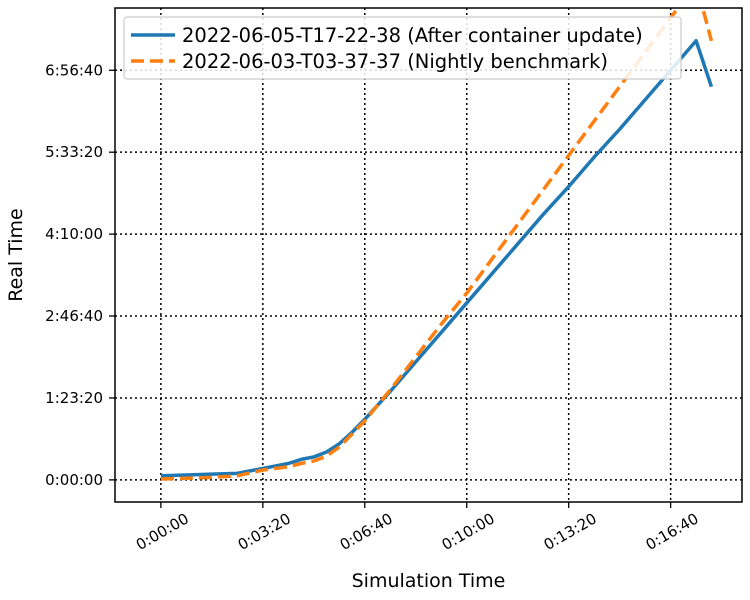 This screenshot has height=600, width=750. I want to click on x-tick-label: 0:10:00, so click(468, 531).